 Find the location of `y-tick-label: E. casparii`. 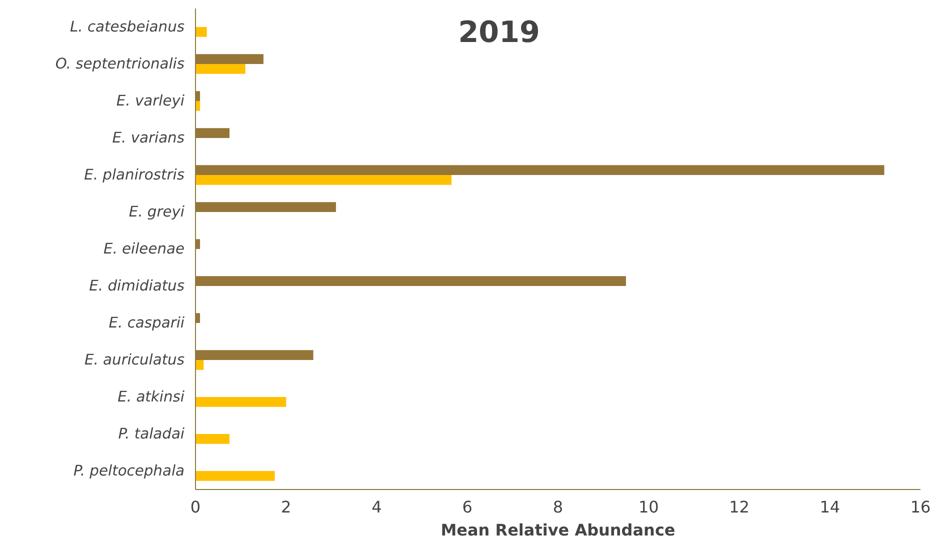

y-tick-label: E. casparii is located at coordinates (146, 323).